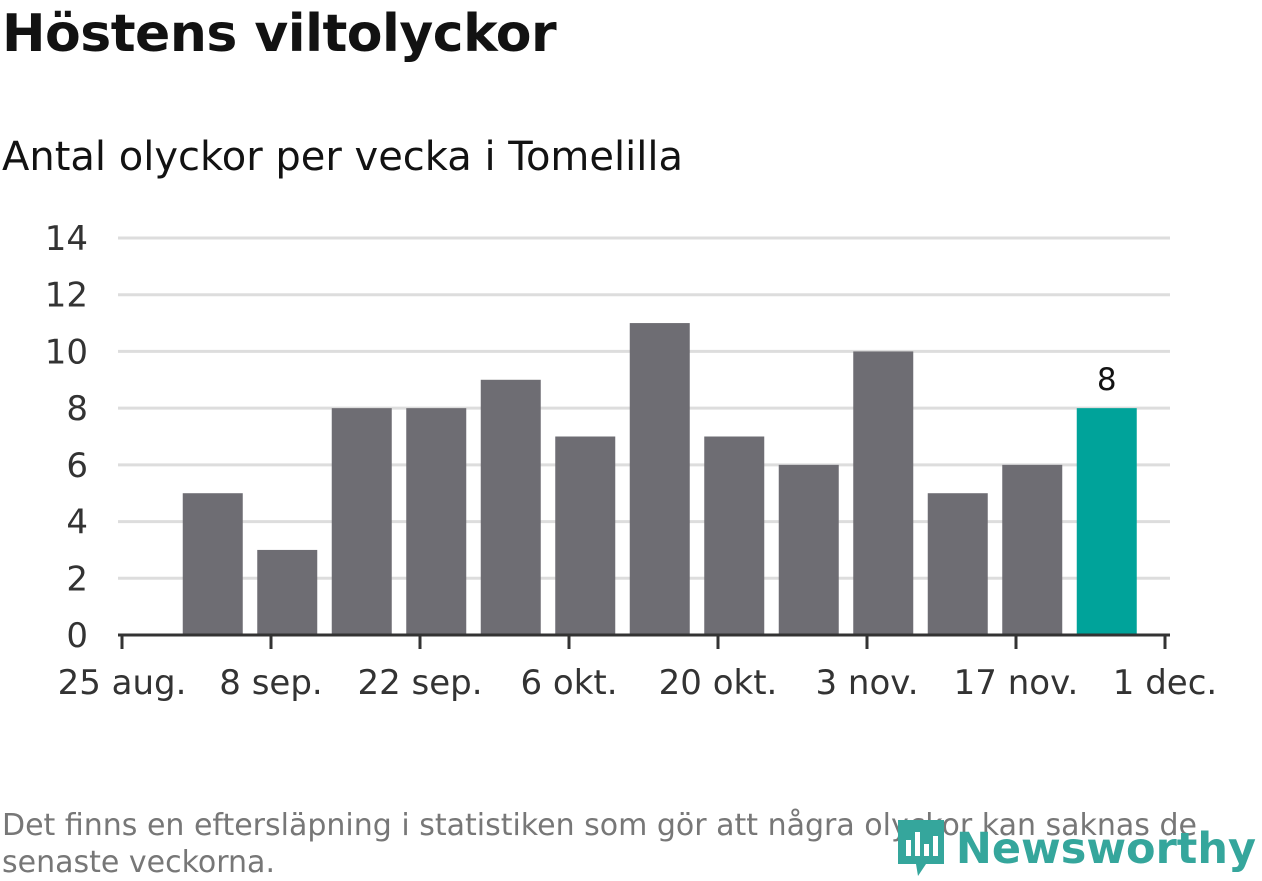 The height and width of the screenshot is (881, 1262). I want to click on y-tick-label: 12, so click(66, 296).